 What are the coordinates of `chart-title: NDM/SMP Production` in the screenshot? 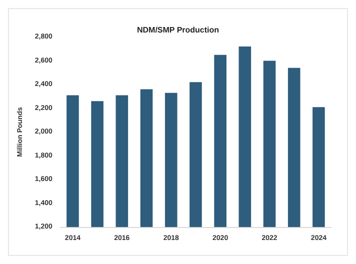 It's located at (178, 30).